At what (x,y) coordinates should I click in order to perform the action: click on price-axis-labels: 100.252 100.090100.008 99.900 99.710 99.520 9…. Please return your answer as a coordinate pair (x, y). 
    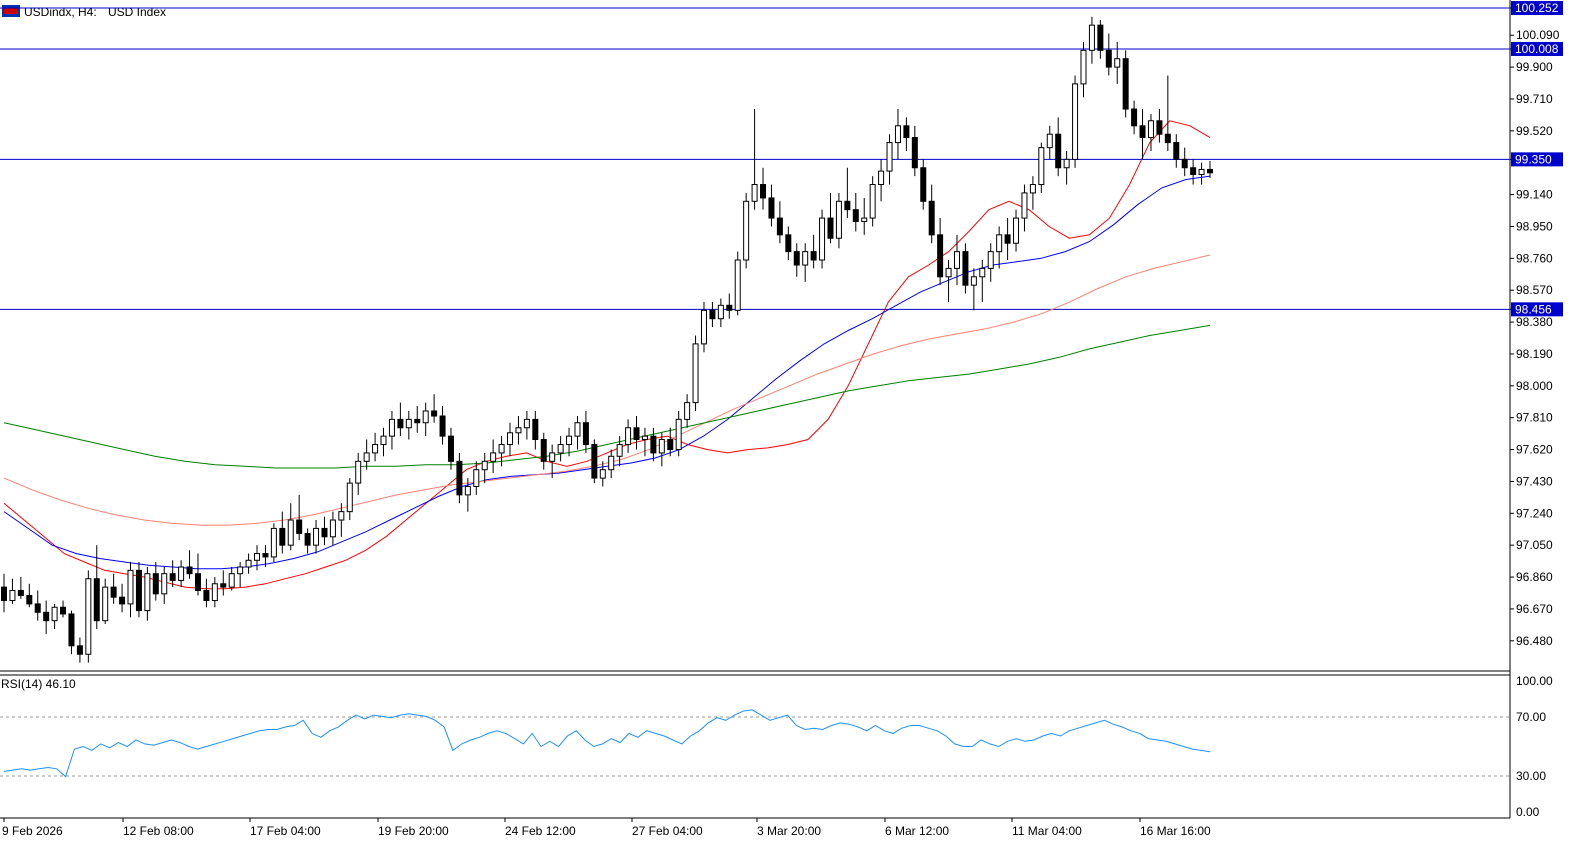
    Looking at the image, I should click on (1535, 324).